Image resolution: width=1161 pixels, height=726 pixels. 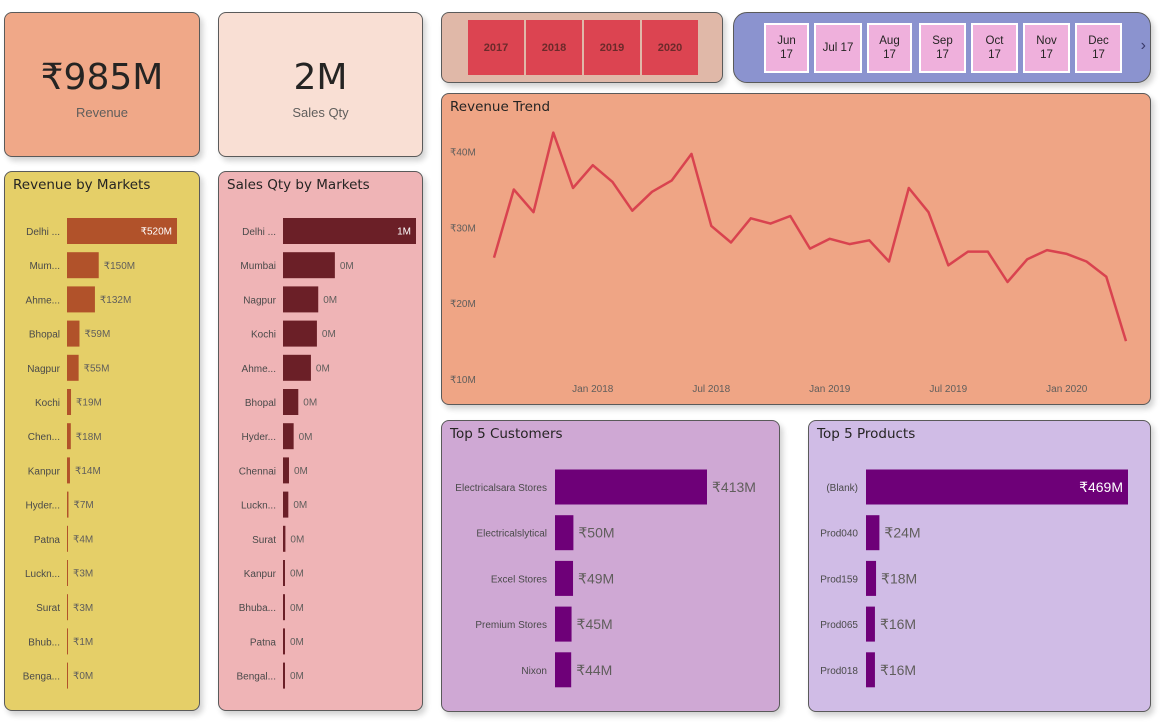 What do you see at coordinates (1143, 45) in the screenshot?
I see `chevron-right-icon: ›` at bounding box center [1143, 45].